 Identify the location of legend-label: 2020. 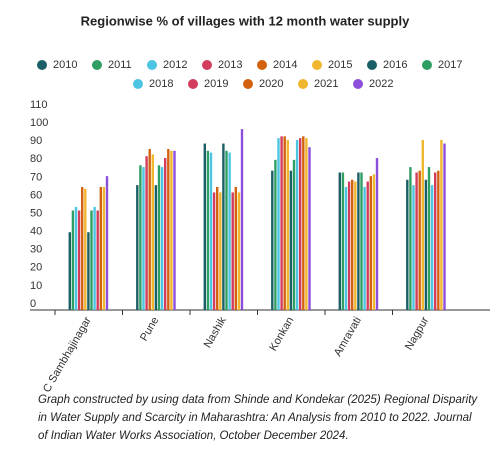
(271, 84).